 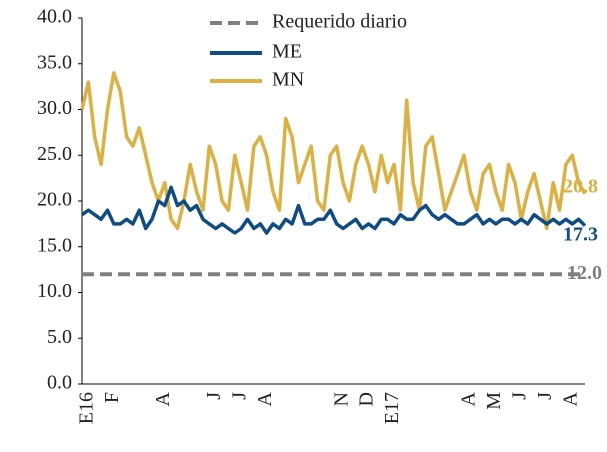 What do you see at coordinates (59, 383) in the screenshot?
I see `y-tick-label: 0.0` at bounding box center [59, 383].